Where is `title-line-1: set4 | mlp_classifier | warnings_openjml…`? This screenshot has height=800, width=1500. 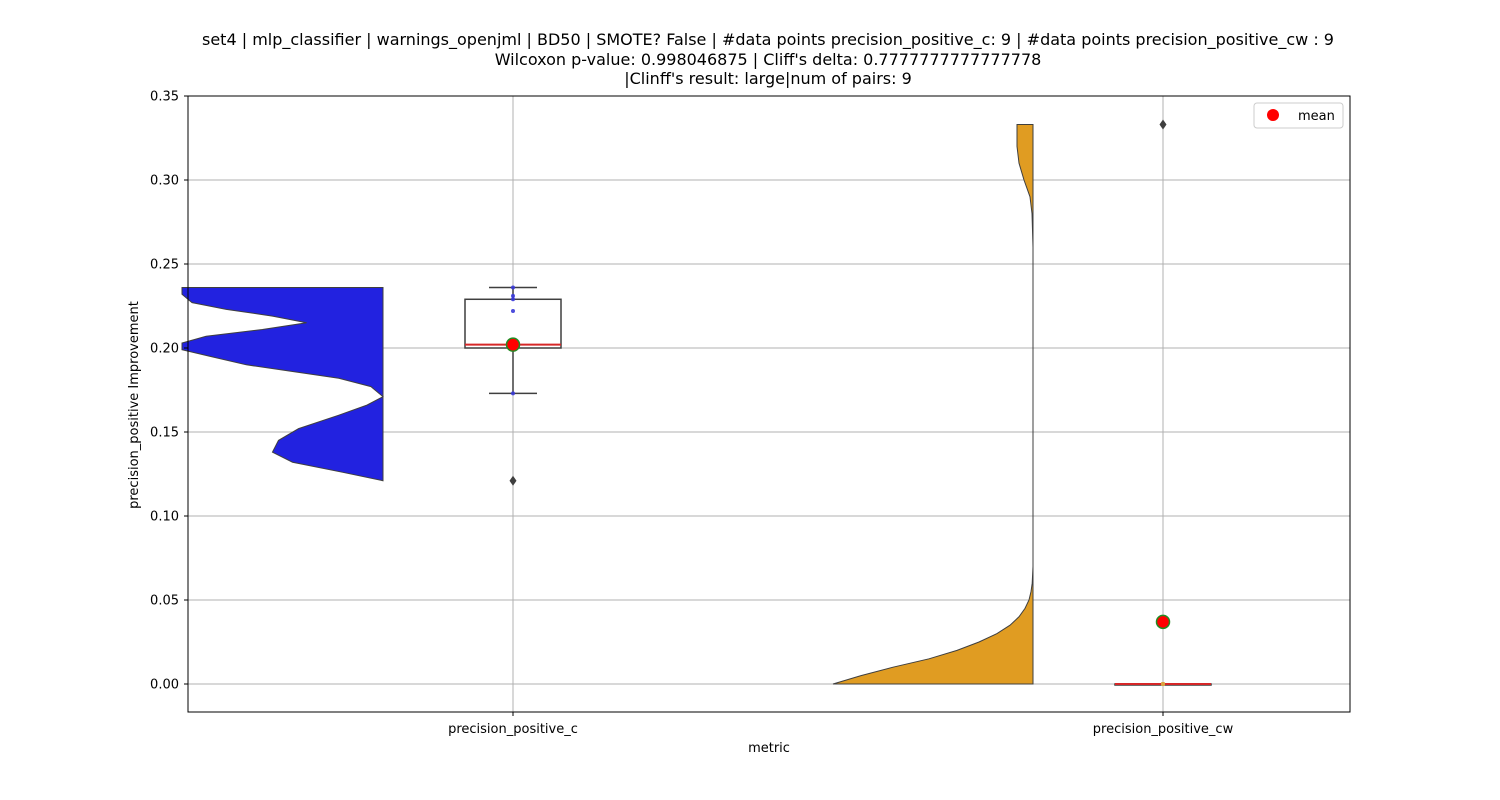
title-line-1: set4 | mlp_classifier | warnings_openjml… is located at coordinates (768, 39).